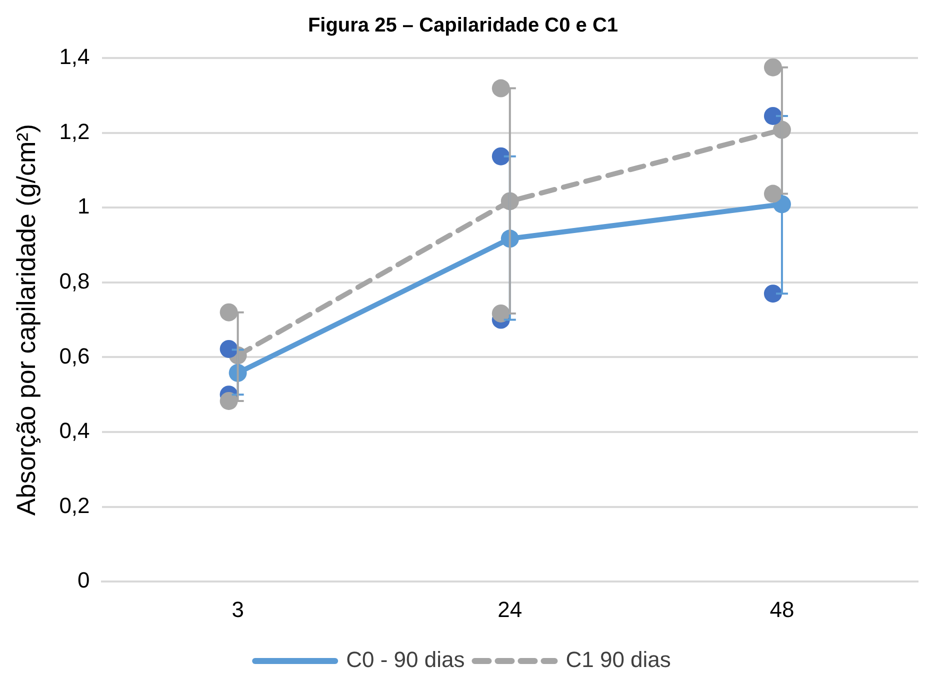 The width and height of the screenshot is (928, 686). Describe the element at coordinates (782, 609) in the screenshot. I see `x-tick-label: 48` at that location.